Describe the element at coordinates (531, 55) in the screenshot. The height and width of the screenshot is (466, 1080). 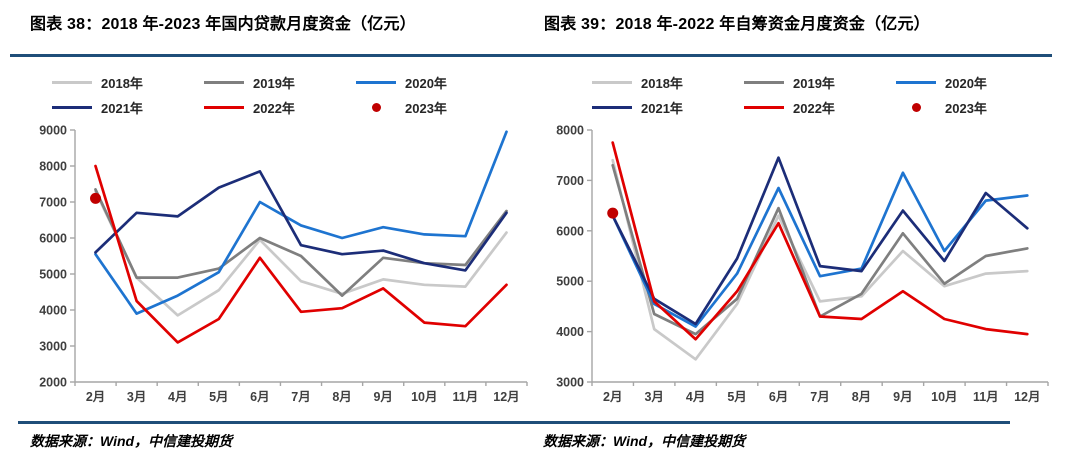
I see `top-divider-line` at that location.